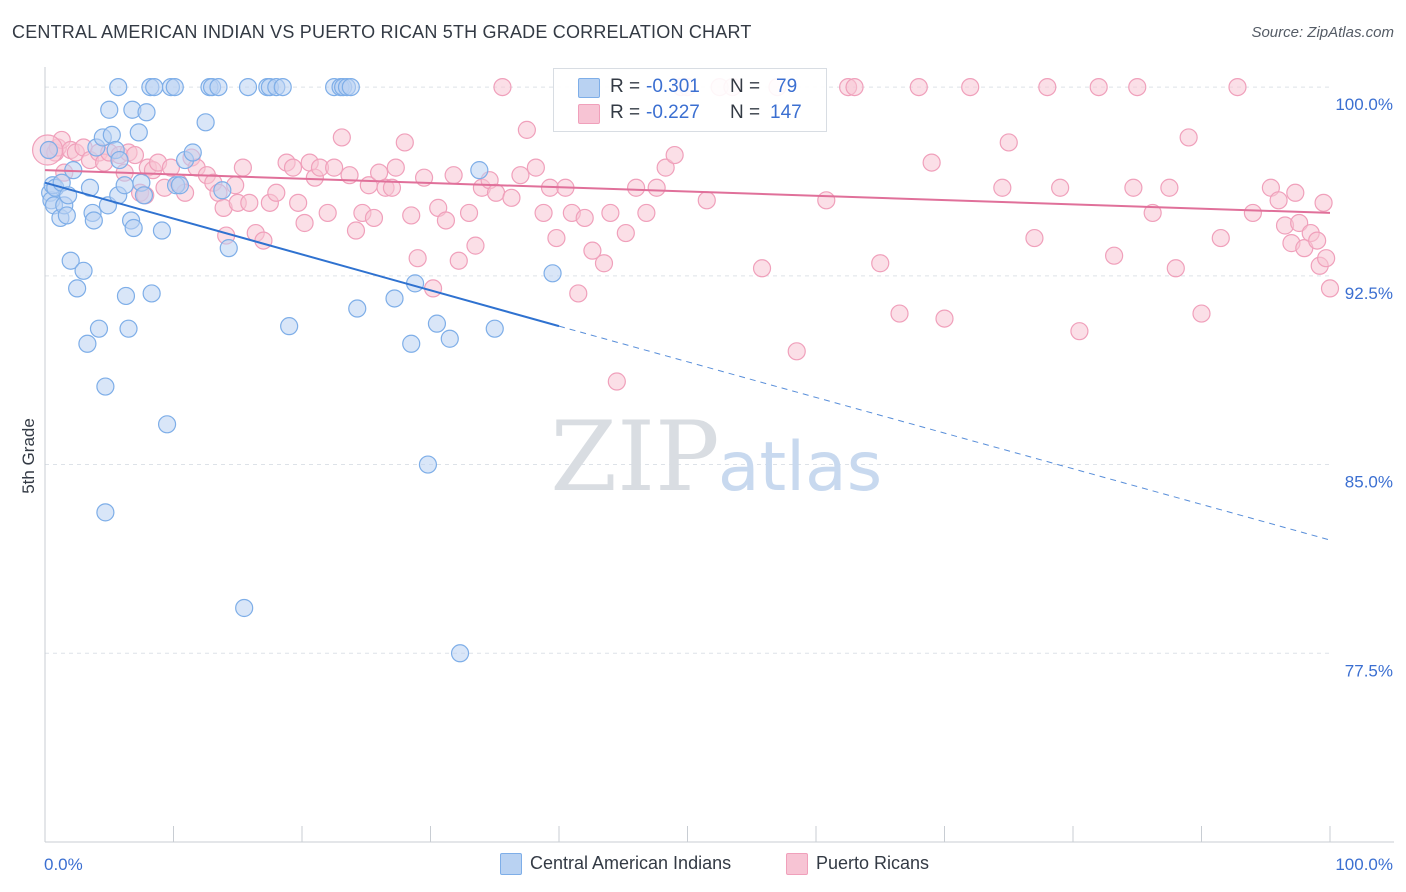 This screenshot has width=1406, height=892. What do you see at coordinates (634, 457) in the screenshot?
I see `watermark-zip: ZIP` at bounding box center [634, 457].